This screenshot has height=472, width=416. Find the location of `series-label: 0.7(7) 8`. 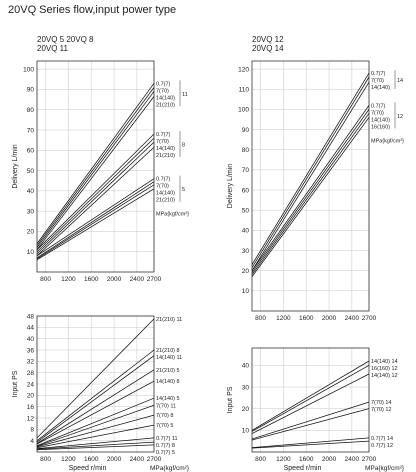

series-label: 0.7(7) 8 is located at coordinates (165, 446).